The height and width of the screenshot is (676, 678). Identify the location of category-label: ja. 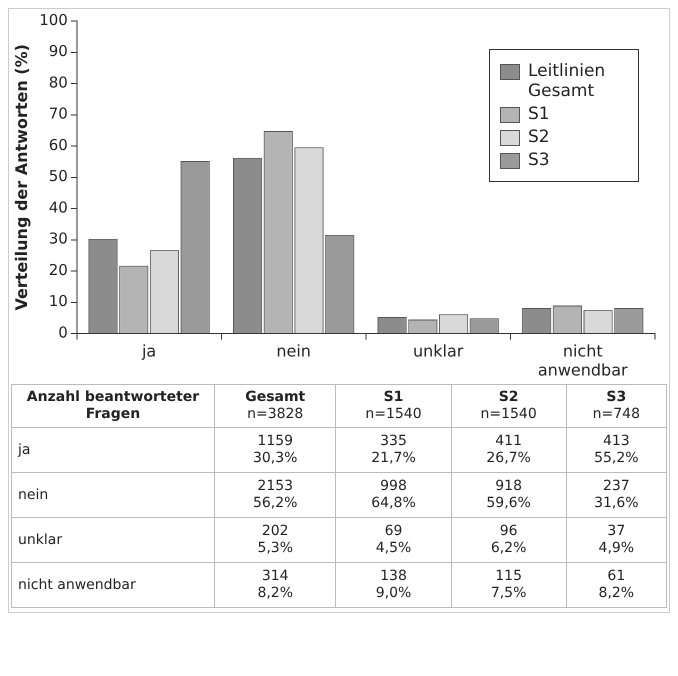
(24, 450).